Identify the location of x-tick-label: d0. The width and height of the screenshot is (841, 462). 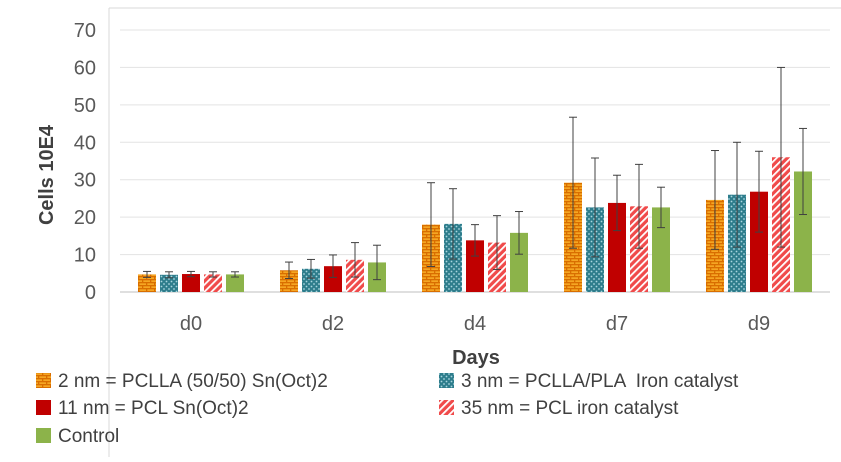
(191, 324).